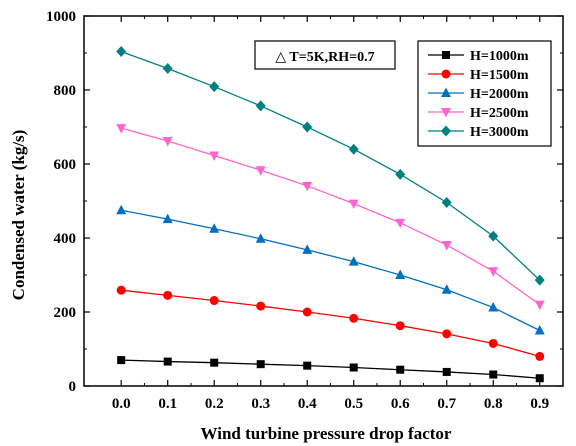 This screenshot has width=576, height=446. What do you see at coordinates (65, 239) in the screenshot?
I see `y-tick-label: 400` at bounding box center [65, 239].